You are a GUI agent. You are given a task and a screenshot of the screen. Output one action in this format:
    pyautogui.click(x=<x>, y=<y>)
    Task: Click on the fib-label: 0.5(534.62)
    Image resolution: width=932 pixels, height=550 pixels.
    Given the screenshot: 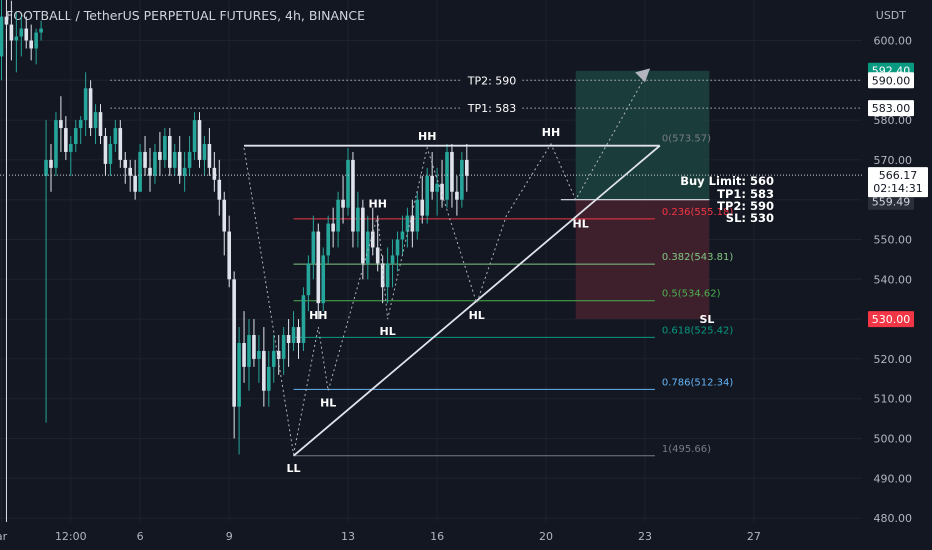 What is the action you would take?
    pyautogui.click(x=691, y=294)
    